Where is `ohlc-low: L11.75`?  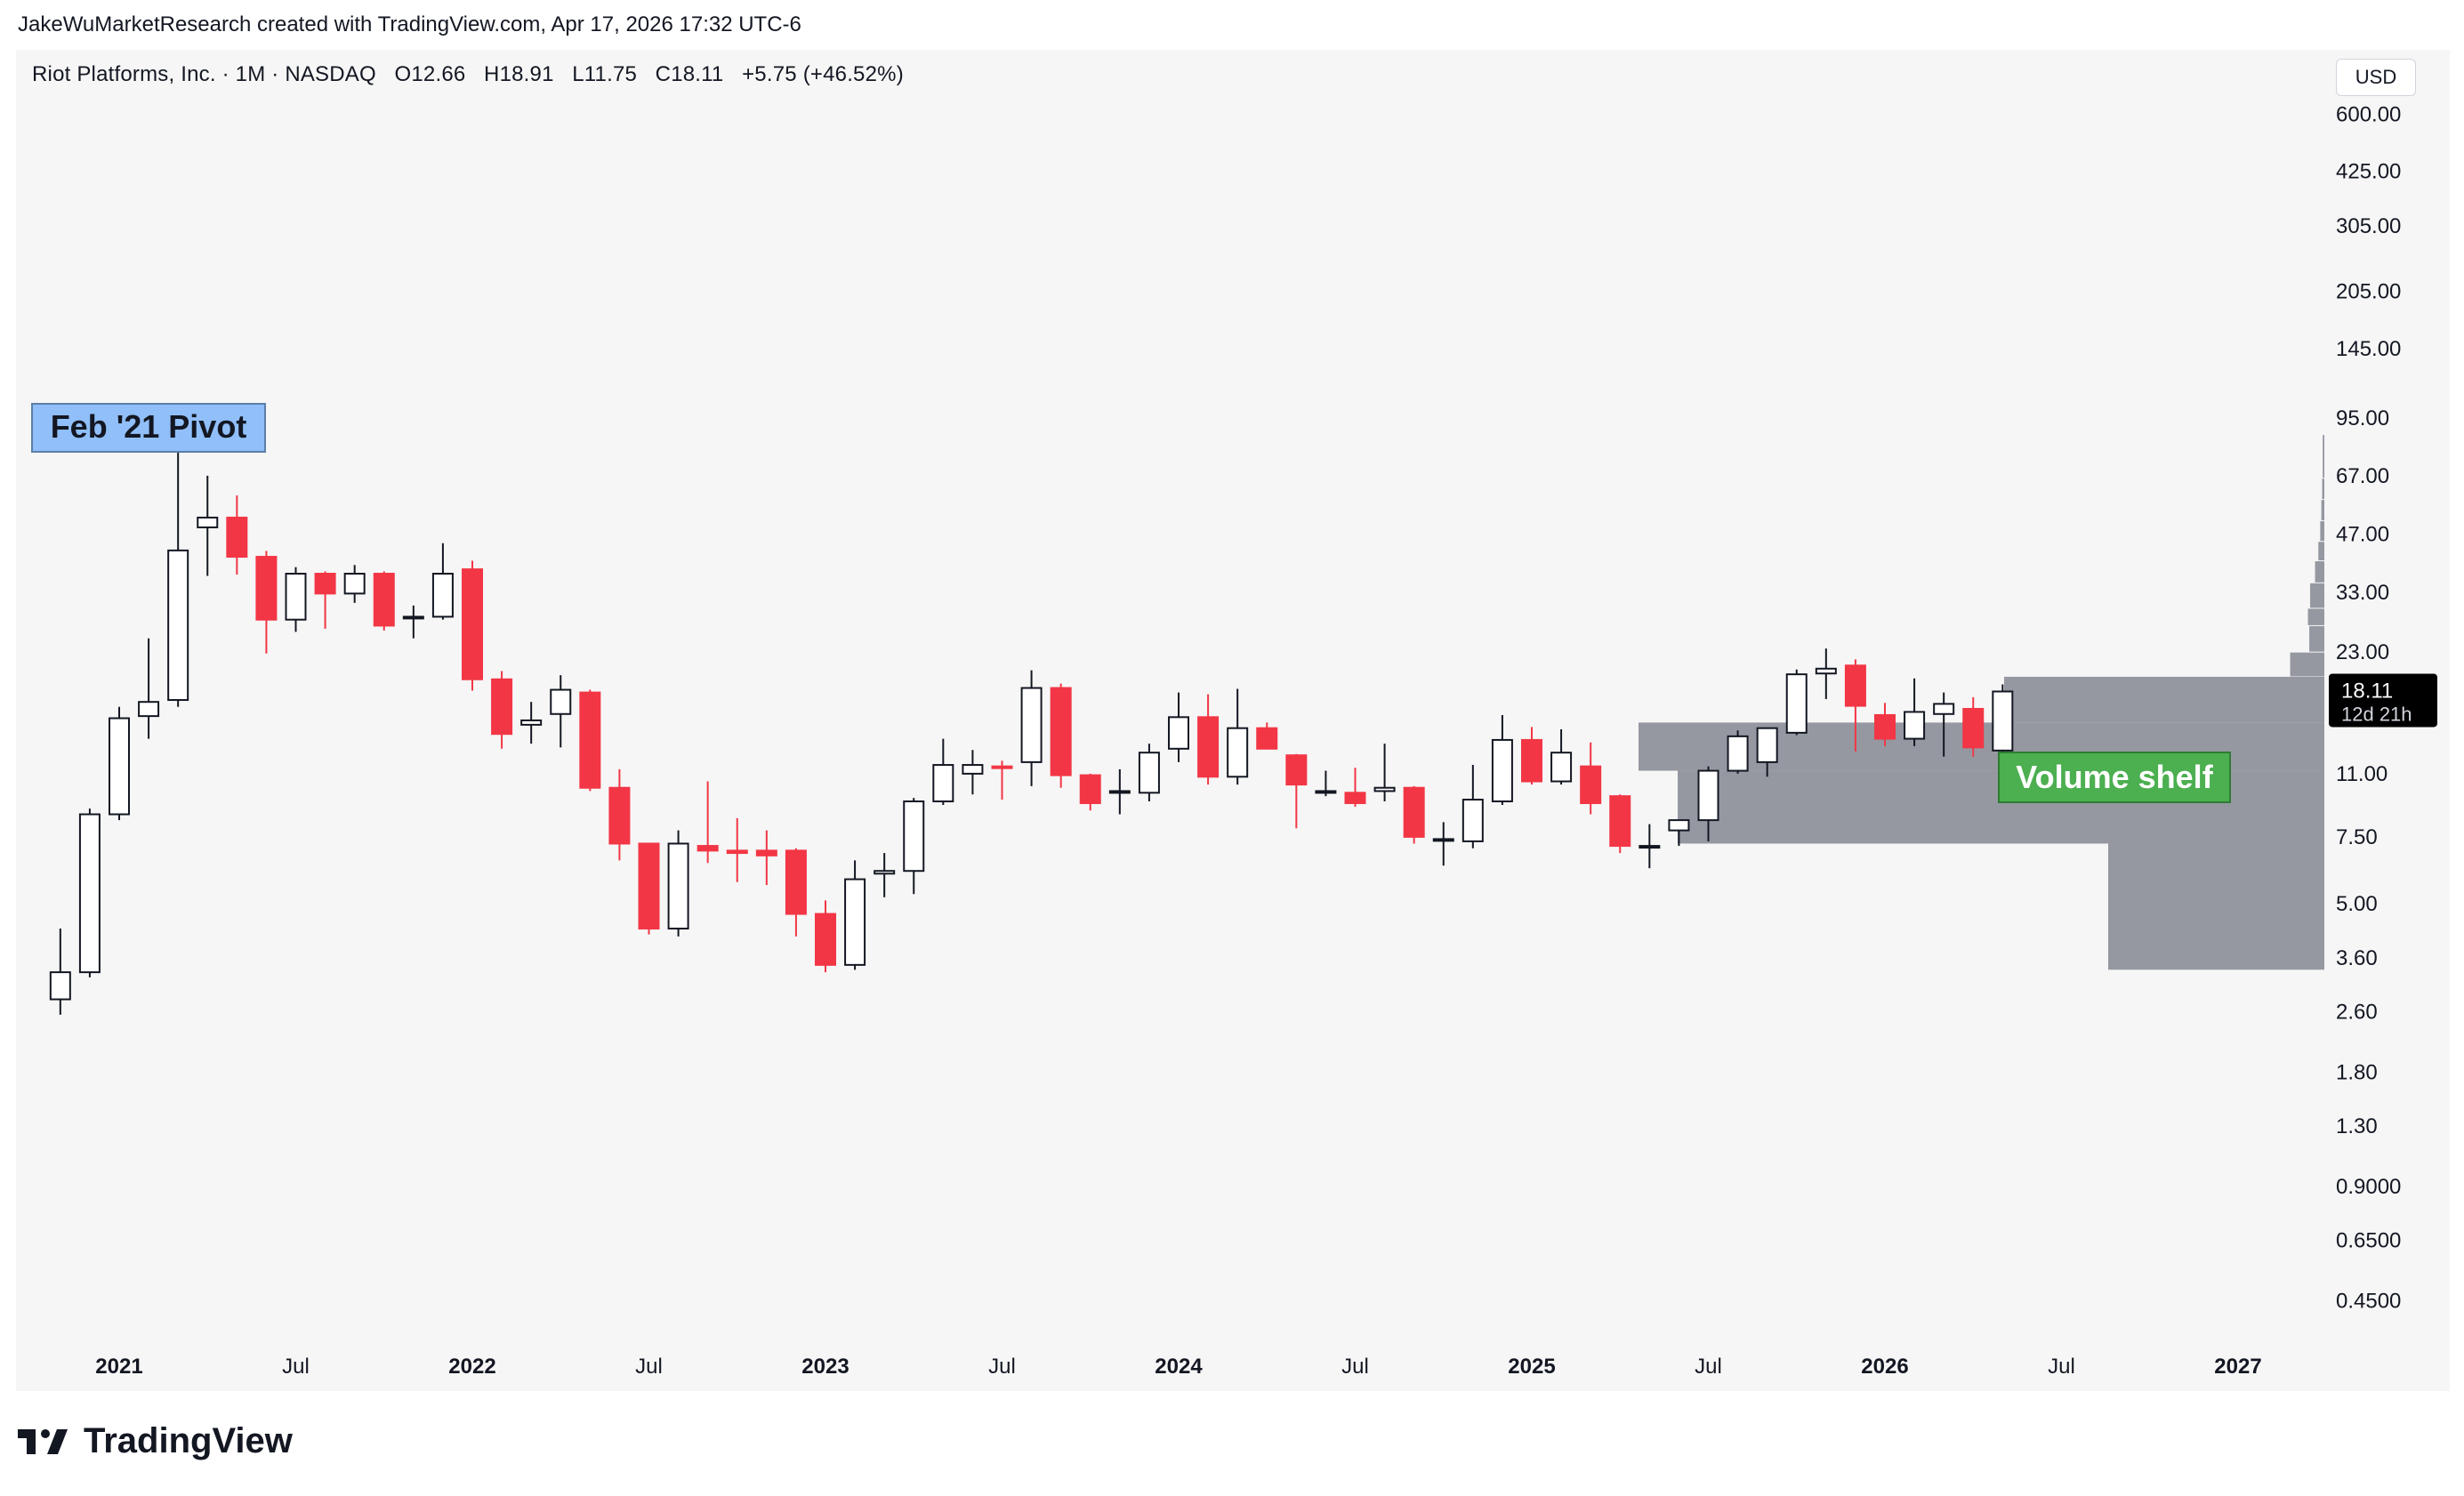
ohlc-low: L11.75 is located at coordinates (605, 74).